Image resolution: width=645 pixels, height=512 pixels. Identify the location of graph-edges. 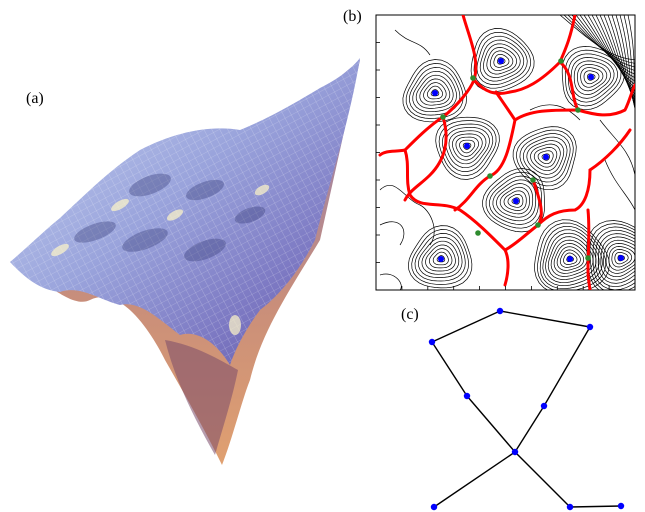
(526, 409).